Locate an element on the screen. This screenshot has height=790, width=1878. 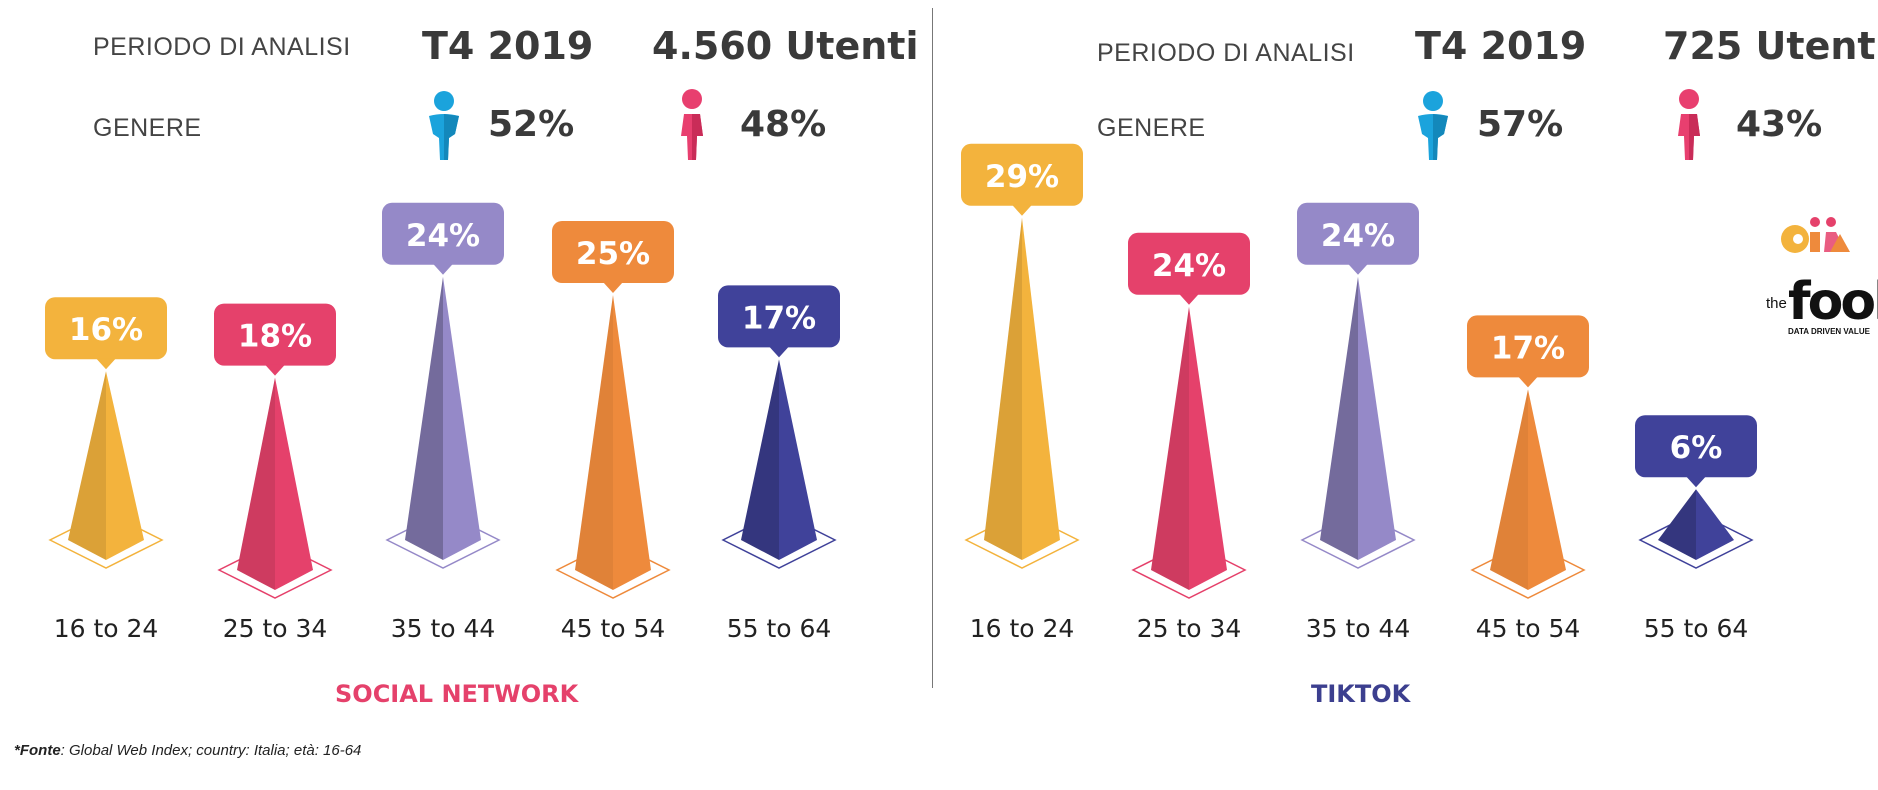
bar-45-to-54: 25% 45 to 54 is located at coordinates (613, 432).